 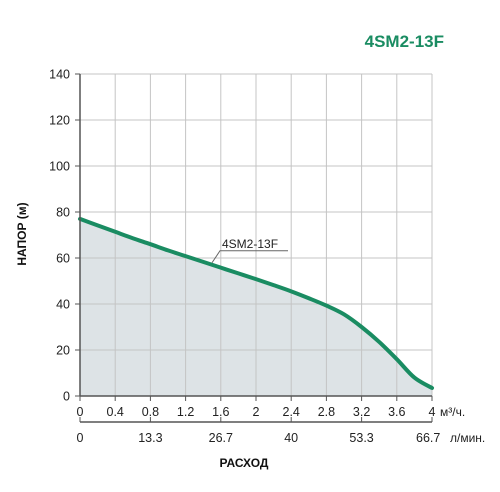 What do you see at coordinates (220, 412) in the screenshot?
I see `x-tick-label: 1.6` at bounding box center [220, 412].